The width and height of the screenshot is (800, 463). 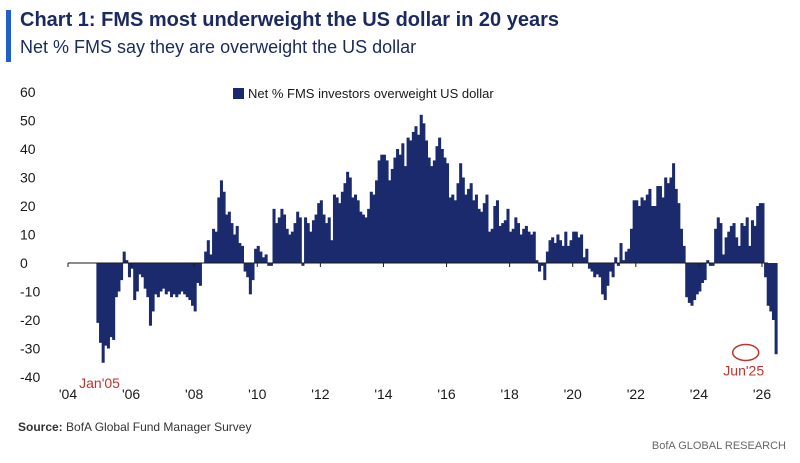 I want to click on y-tick-label: 60, so click(x=28, y=92).